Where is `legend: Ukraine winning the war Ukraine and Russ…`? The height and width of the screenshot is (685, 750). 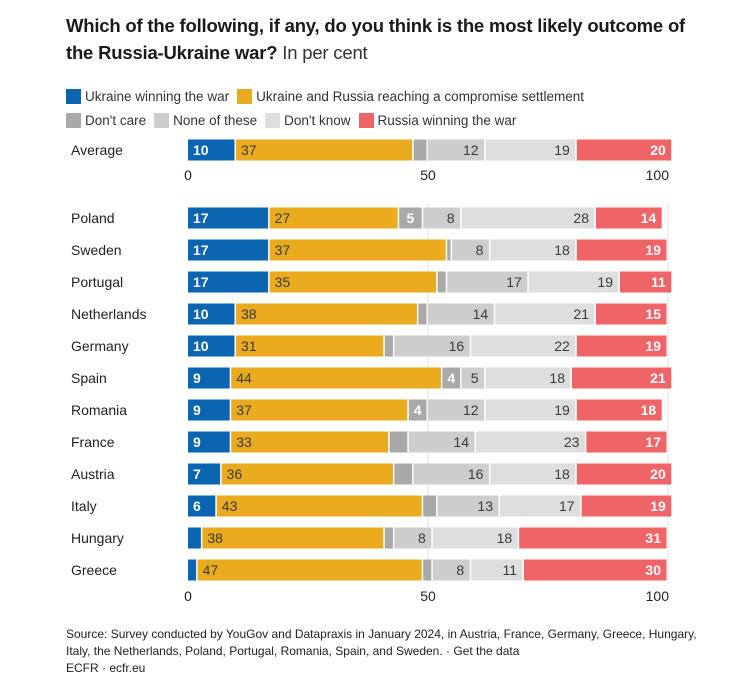 legend: Ukraine winning the war Ukraine and Russ… is located at coordinates (386, 108).